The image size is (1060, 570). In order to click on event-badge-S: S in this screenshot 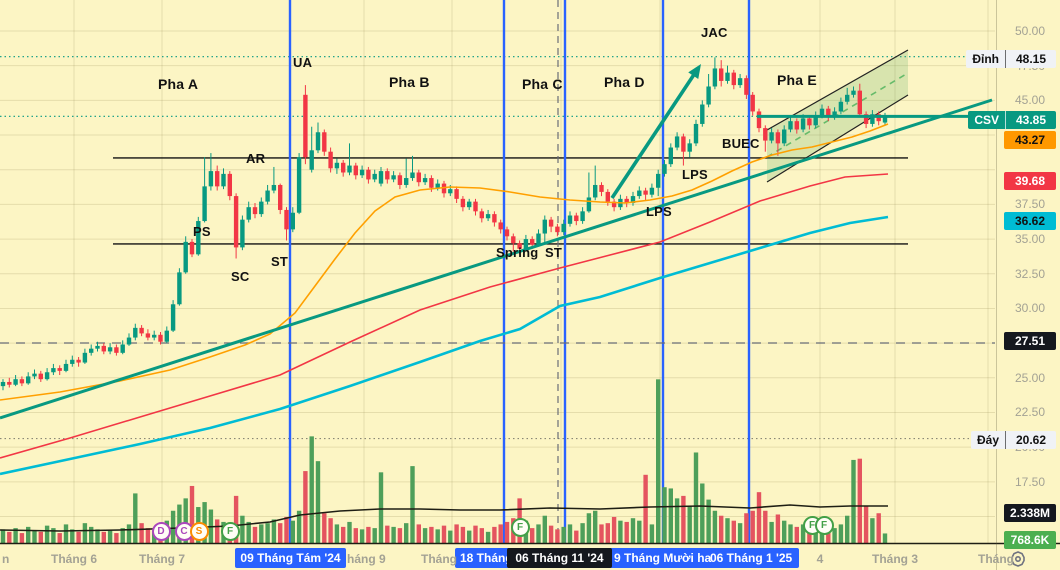, I will do `click(199, 531)`.